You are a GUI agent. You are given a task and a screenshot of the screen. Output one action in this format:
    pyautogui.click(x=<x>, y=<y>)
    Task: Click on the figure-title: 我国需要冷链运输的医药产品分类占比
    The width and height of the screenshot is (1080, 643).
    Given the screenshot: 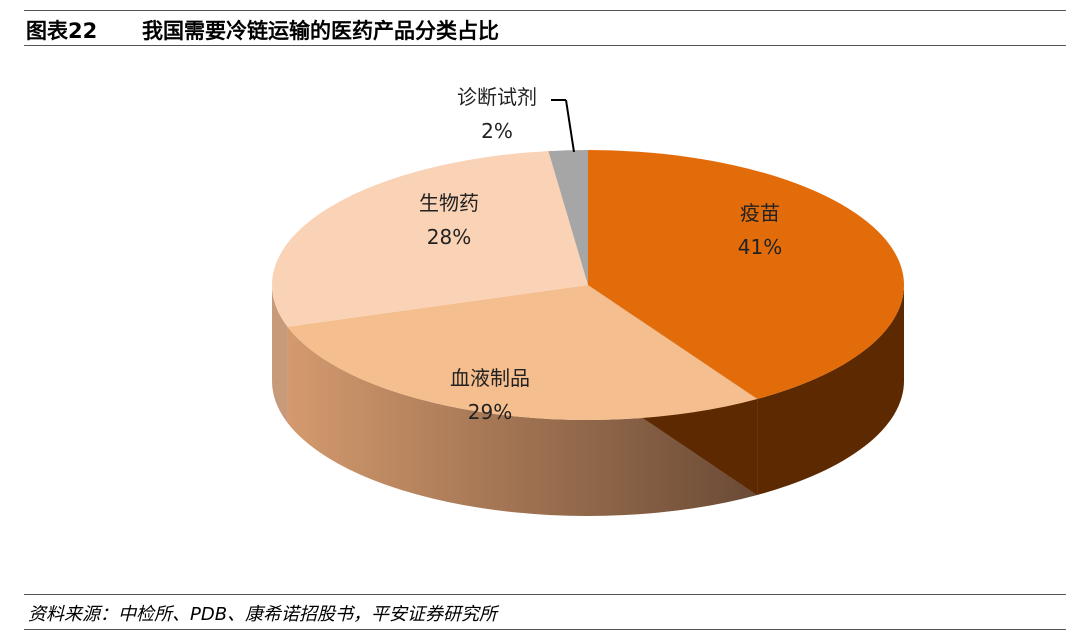 What is the action you would take?
    pyautogui.click(x=320, y=31)
    